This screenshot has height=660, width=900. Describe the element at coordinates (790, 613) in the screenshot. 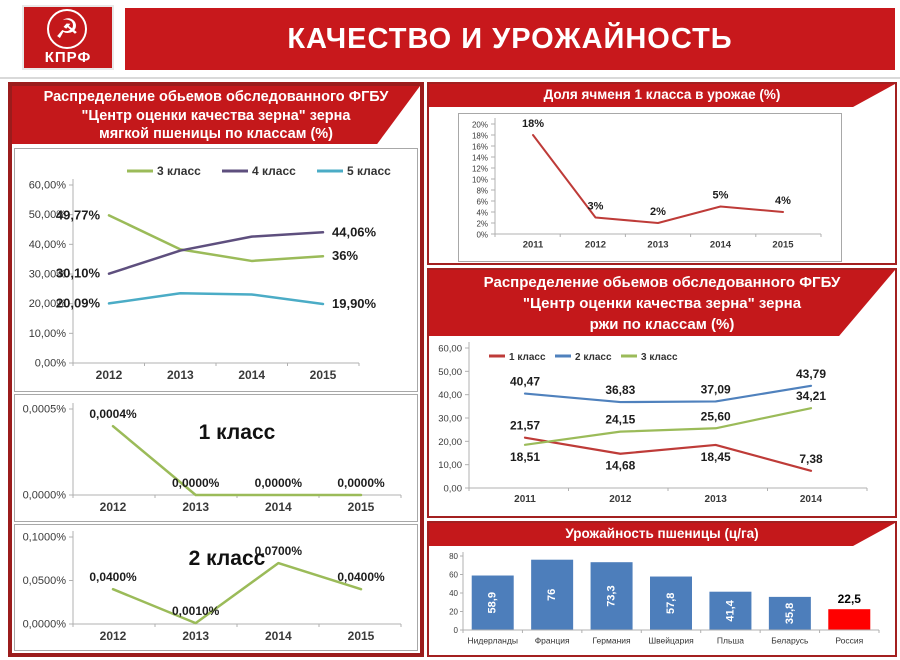

I see `svg-text: 35,8` at that location.